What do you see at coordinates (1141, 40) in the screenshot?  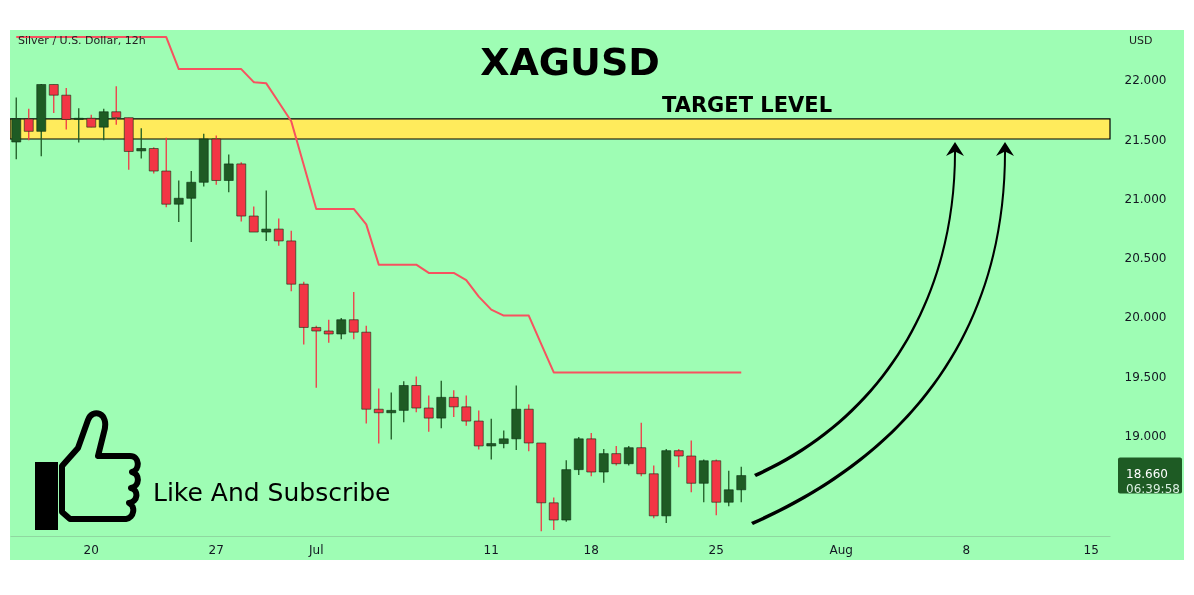 I see `y-axis-title: USD` at bounding box center [1141, 40].